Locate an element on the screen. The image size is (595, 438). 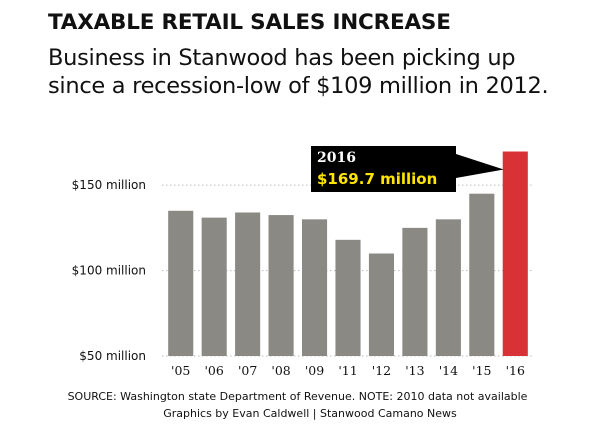
x-tick-label: '13 is located at coordinates (414, 370).